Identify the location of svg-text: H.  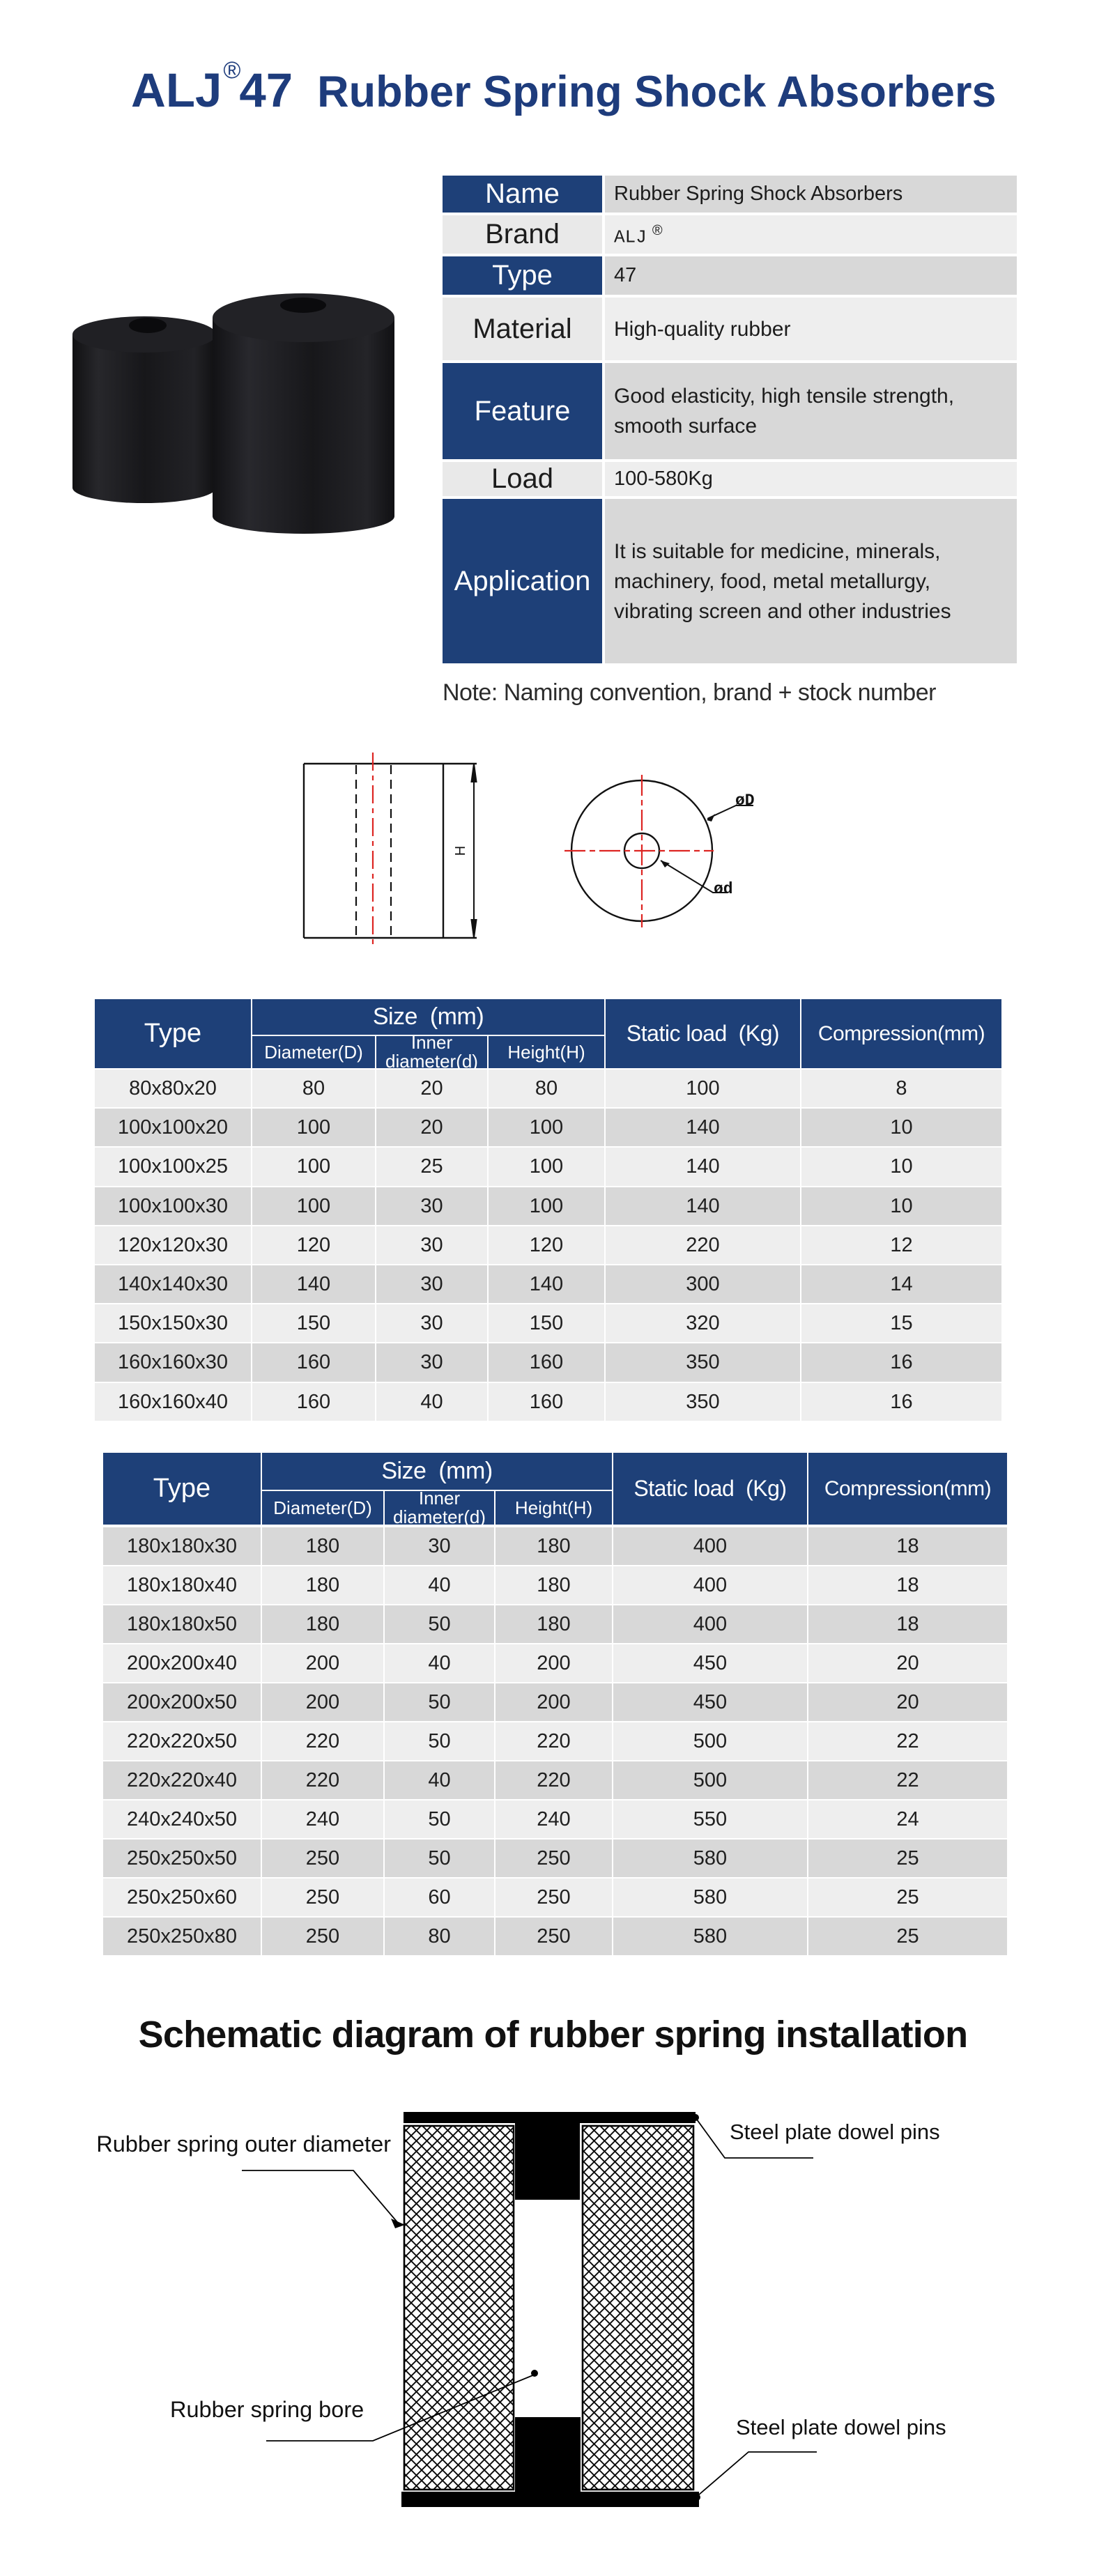
(461, 851).